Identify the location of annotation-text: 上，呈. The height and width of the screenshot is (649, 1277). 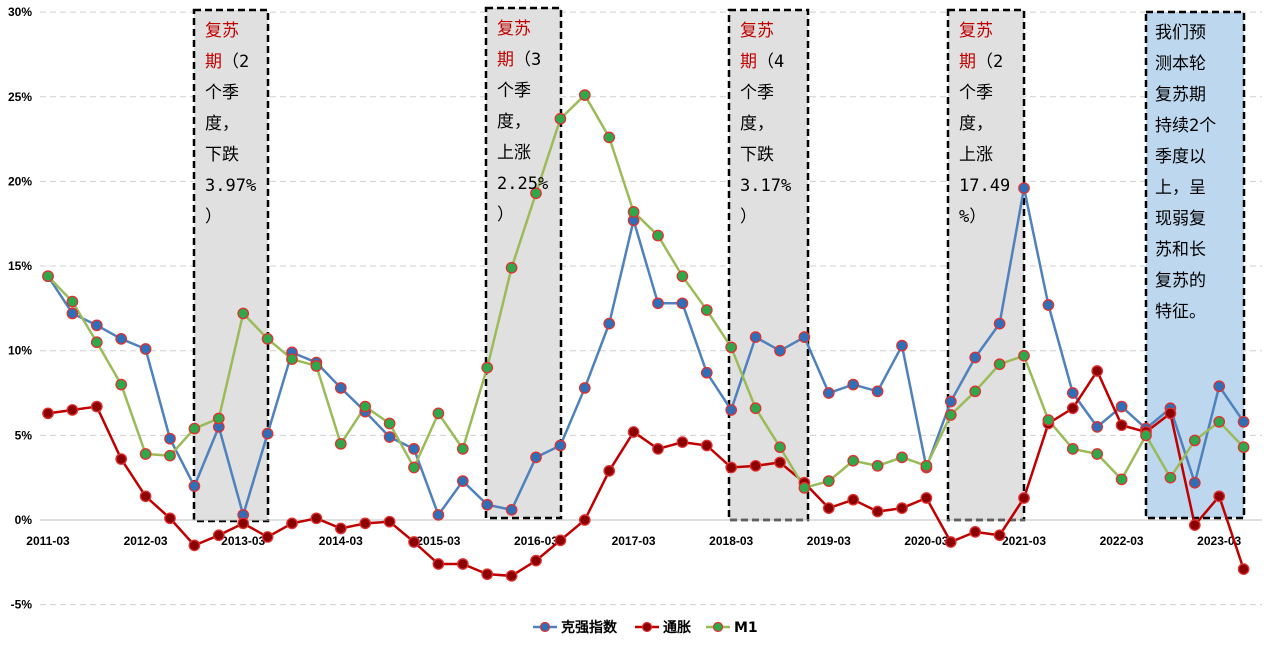
(1180, 188).